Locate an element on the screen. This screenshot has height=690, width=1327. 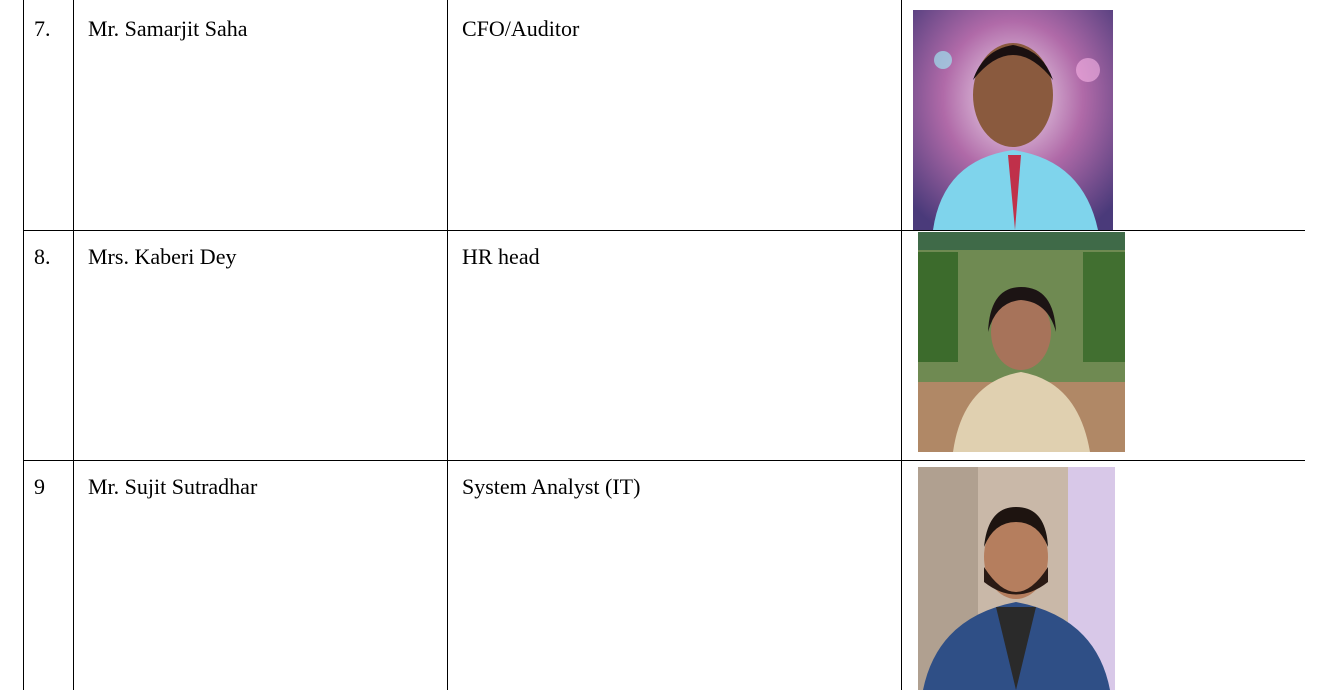
person-name: Mrs. Kaberi Dey is located at coordinates (162, 256).